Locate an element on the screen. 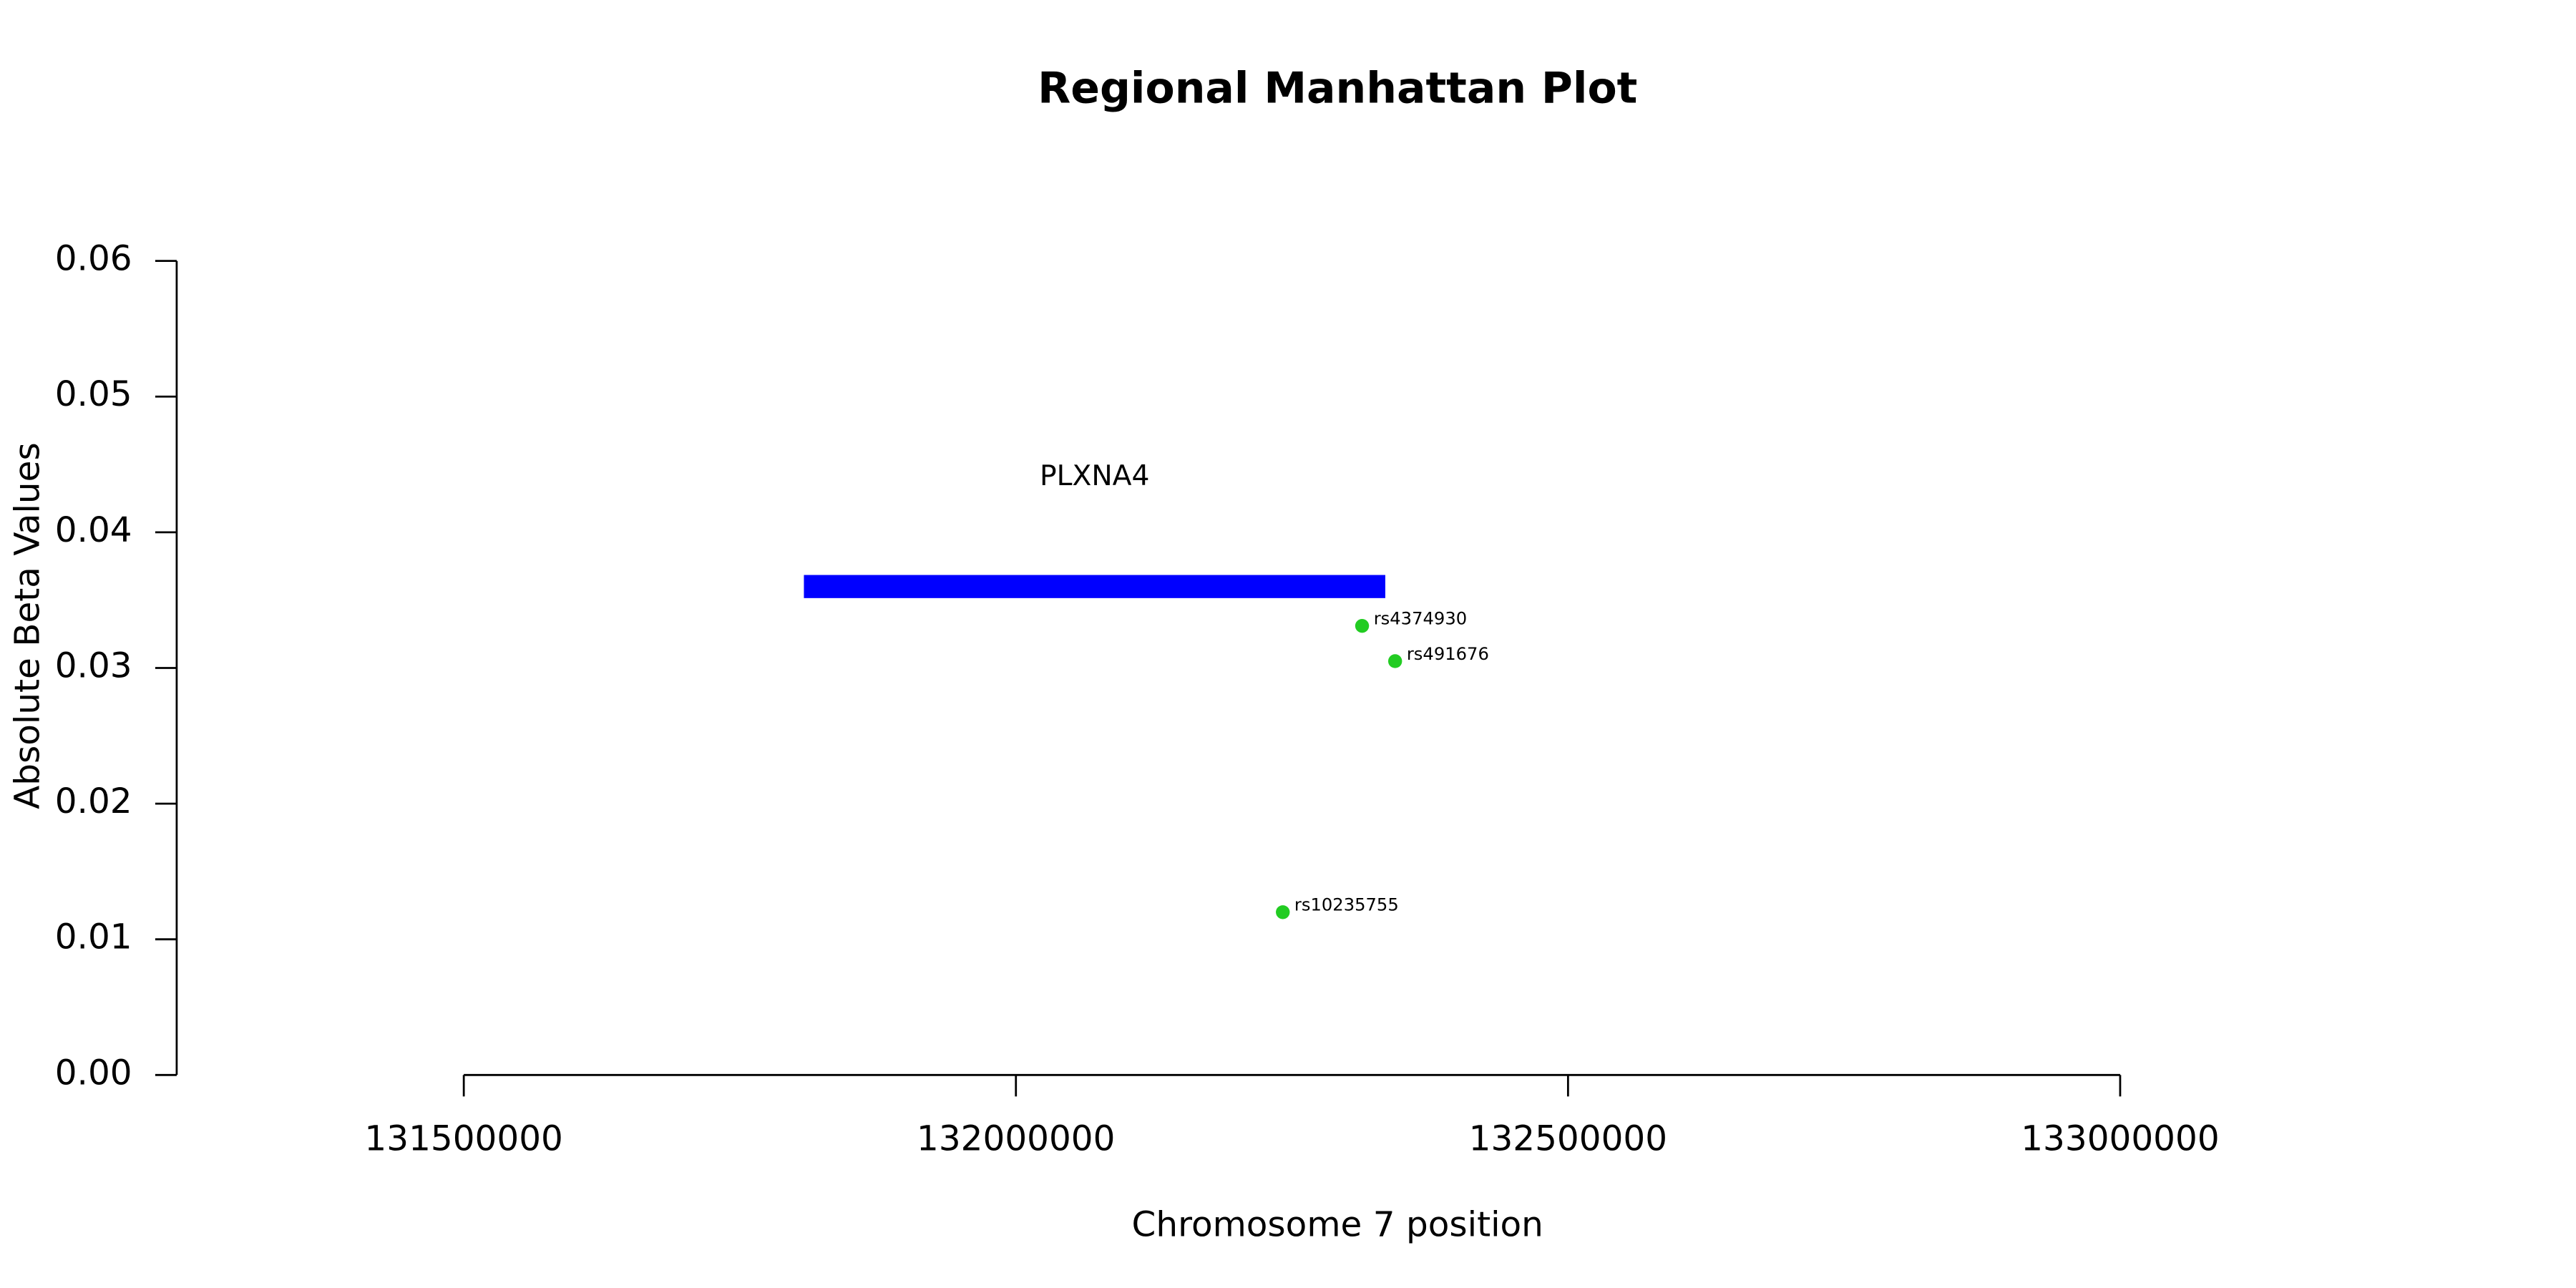  point-label: rs4374930 is located at coordinates (1420, 618).